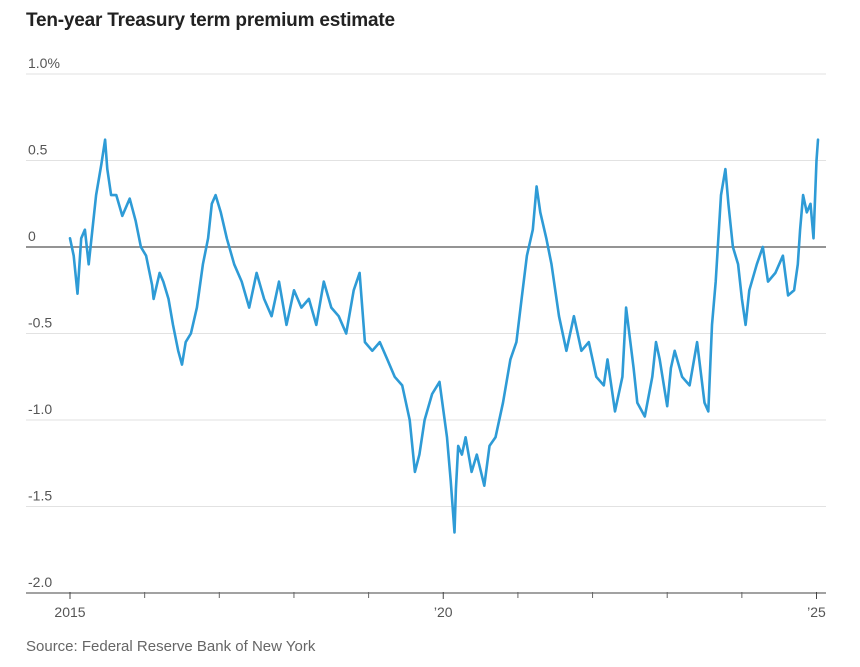  What do you see at coordinates (40, 496) in the screenshot?
I see `y-tick-label: -1.5` at bounding box center [40, 496].